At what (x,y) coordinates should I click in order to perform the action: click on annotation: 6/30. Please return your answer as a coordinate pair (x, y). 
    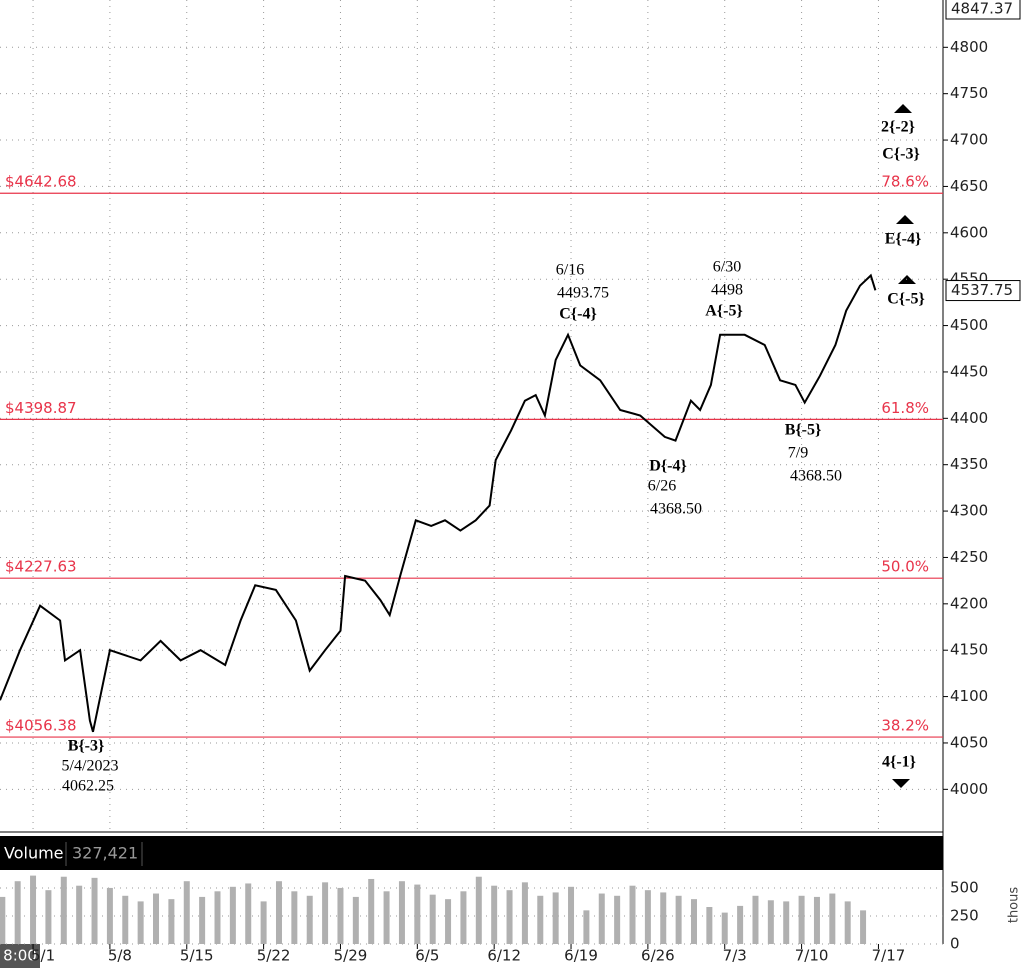
    Looking at the image, I should click on (727, 267).